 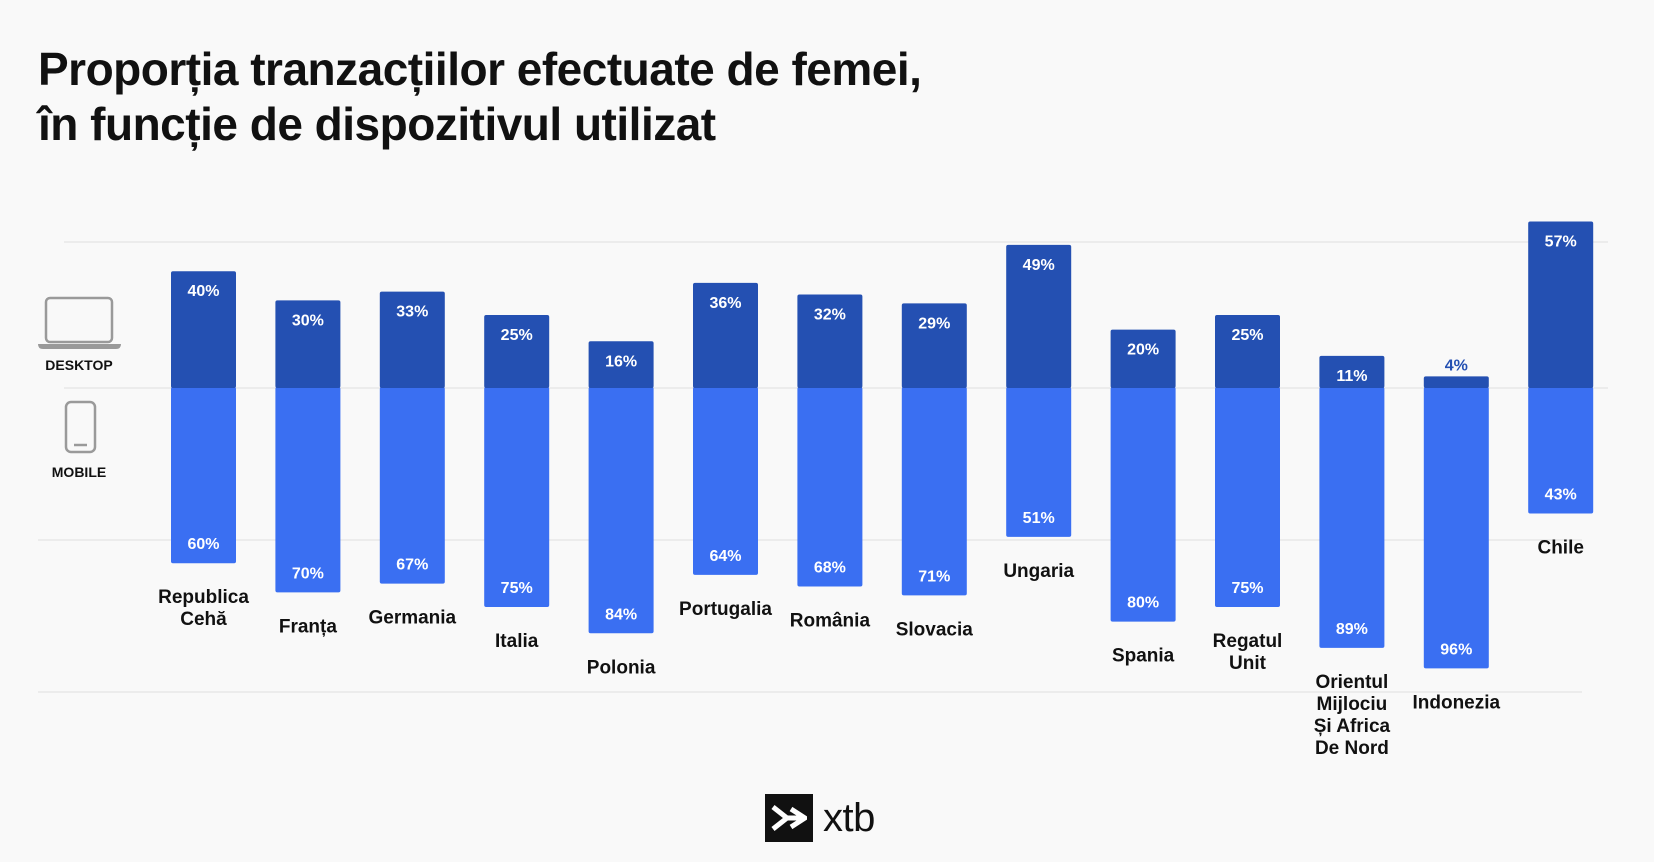 I want to click on mobile-value-label: 70%, so click(x=308, y=573).